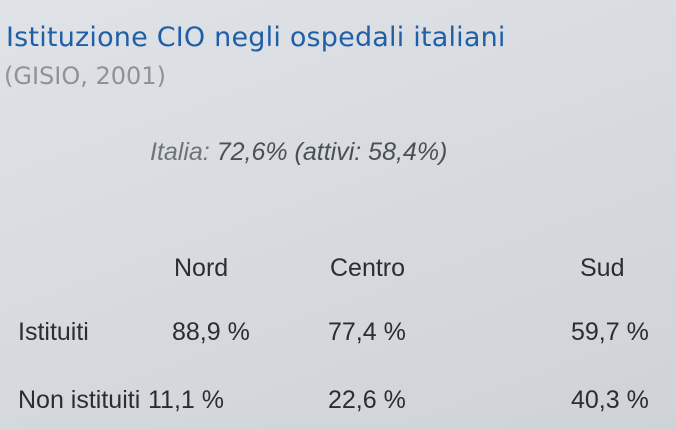 The width and height of the screenshot is (676, 430). Describe the element at coordinates (186, 400) in the screenshot. I see `cell-non-istituiti-nord: 11,1 %` at that location.